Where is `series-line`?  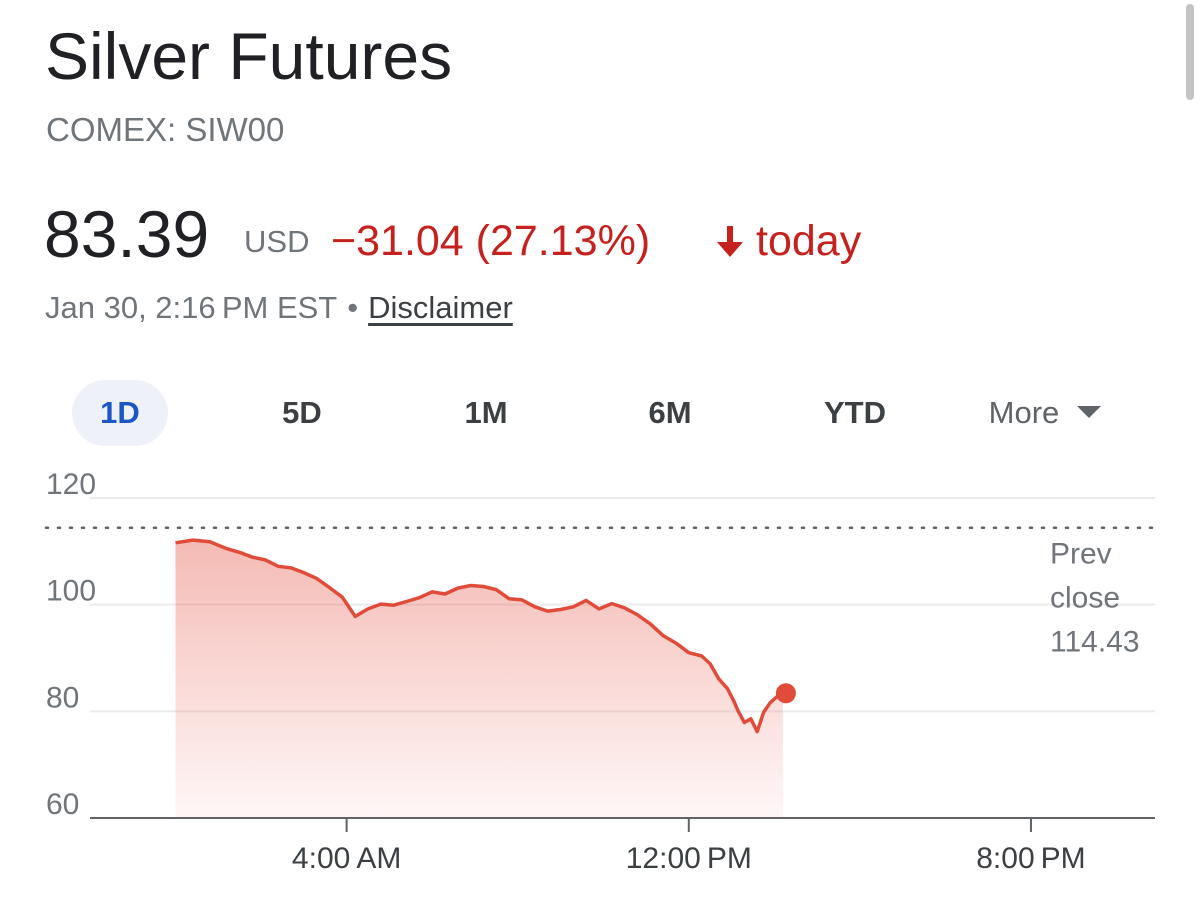
series-line is located at coordinates (479, 636).